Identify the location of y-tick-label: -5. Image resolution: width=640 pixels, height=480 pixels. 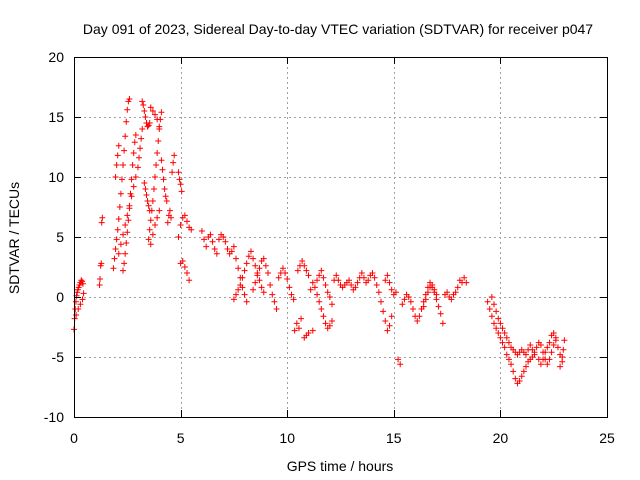
(58, 357).